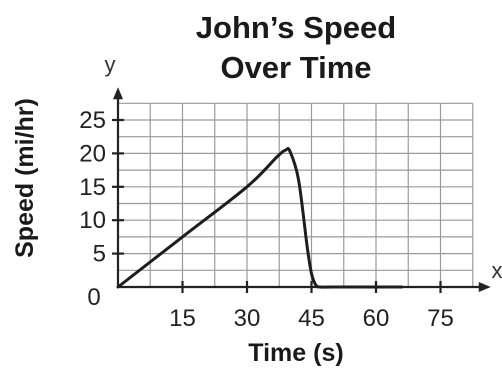 This screenshot has width=502, height=369. Describe the element at coordinates (497, 270) in the screenshot. I see `x-axis-letter: x` at that location.